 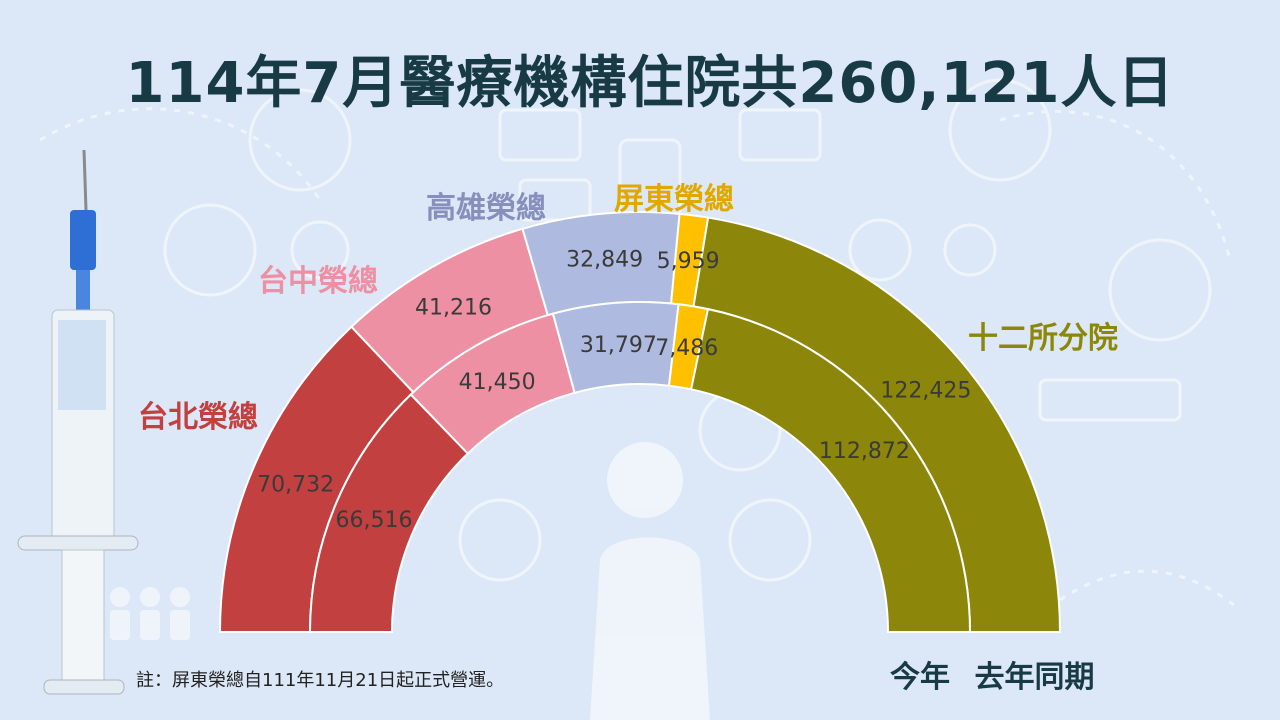 I want to click on value-label-inner-taipei: 66,516, so click(x=374, y=520).